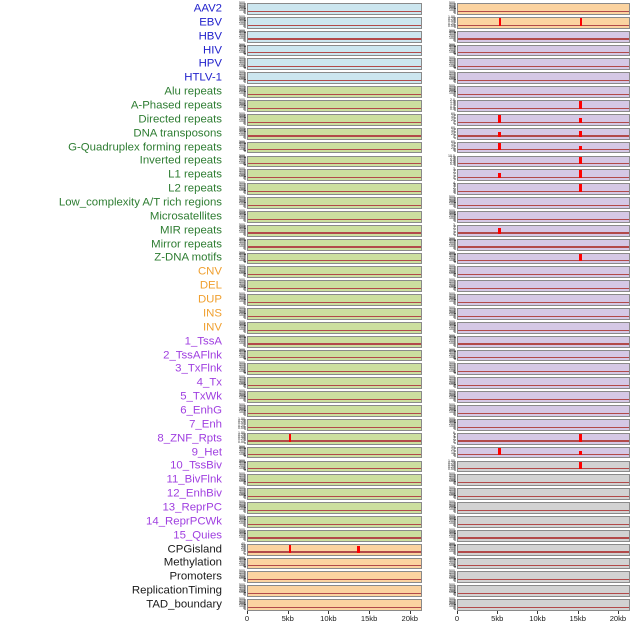  What do you see at coordinates (533, 106) in the screenshot?
I see `track-row: 2.0 1.5 1.0 0.5 0.0` at bounding box center [533, 106].